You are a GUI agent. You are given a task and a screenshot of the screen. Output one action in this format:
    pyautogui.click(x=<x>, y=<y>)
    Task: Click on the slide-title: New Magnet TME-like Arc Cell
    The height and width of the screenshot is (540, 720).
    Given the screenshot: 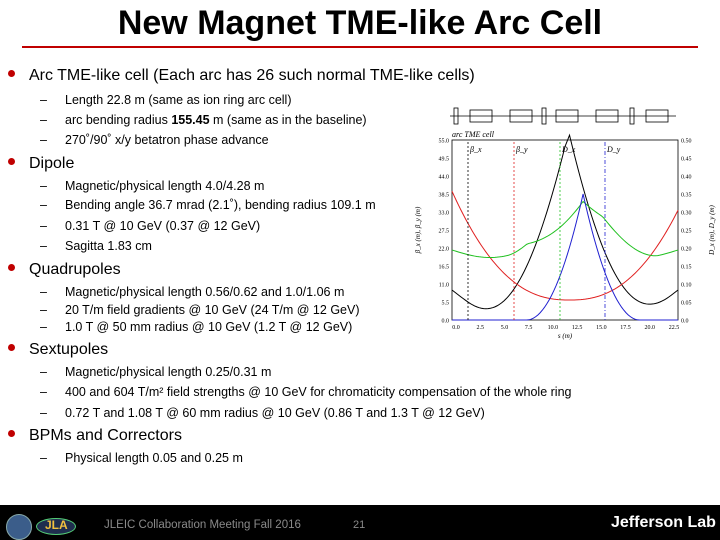 What is the action you would take?
    pyautogui.click(x=360, y=23)
    